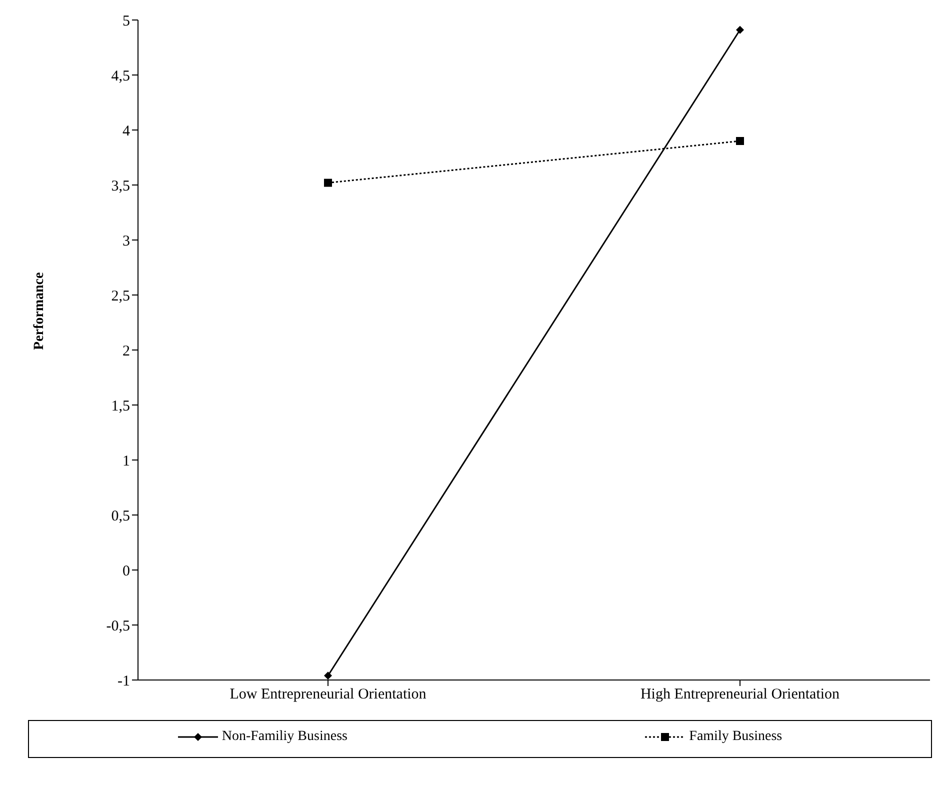 The height and width of the screenshot is (791, 949). What do you see at coordinates (120, 186) in the screenshot?
I see `y-tick-label: 3,5` at bounding box center [120, 186].